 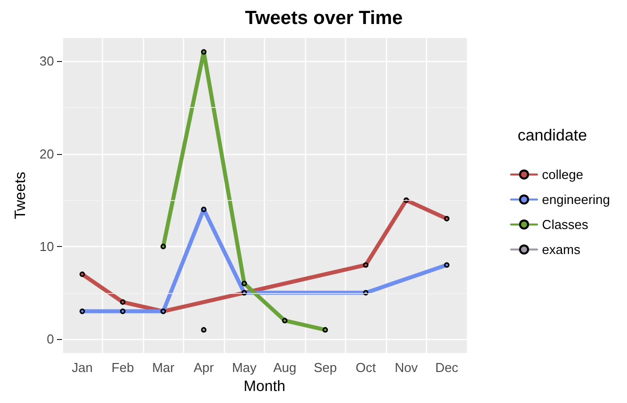 I want to click on legend-label: engineering, so click(x=576, y=199).